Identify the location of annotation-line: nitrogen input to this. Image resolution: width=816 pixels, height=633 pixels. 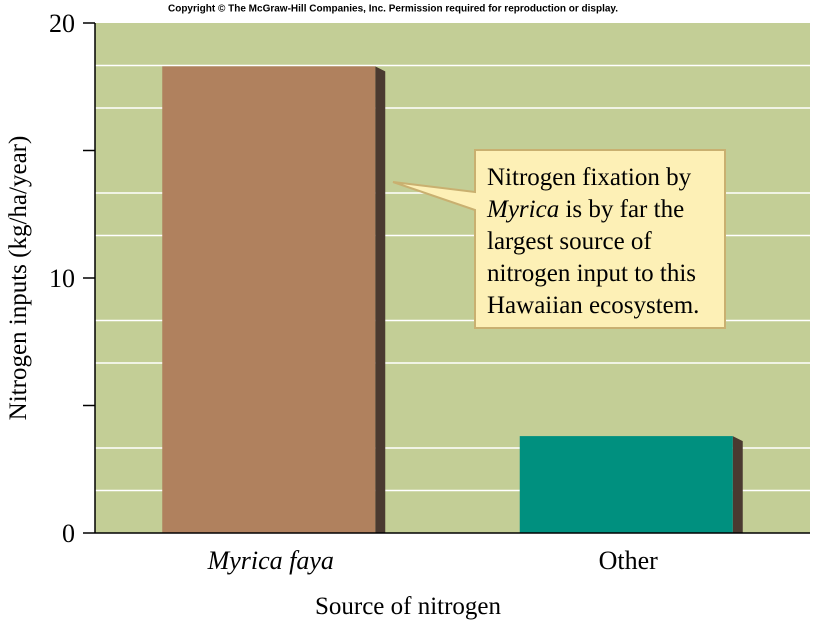
(591, 273).